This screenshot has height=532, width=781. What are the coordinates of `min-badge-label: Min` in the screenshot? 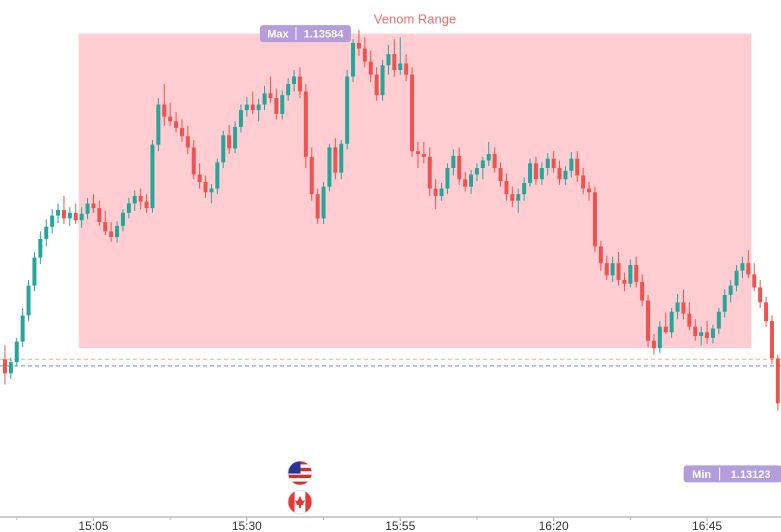 It's located at (701, 475).